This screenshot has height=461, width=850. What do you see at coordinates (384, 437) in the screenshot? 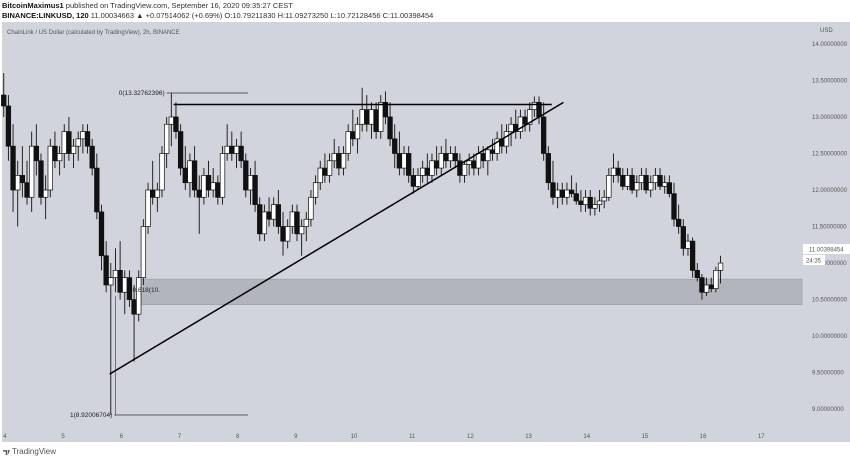
I see `time-axis: 4 5 6 7 8 9 10 11 12 13 14 15 16 17` at bounding box center [384, 437].